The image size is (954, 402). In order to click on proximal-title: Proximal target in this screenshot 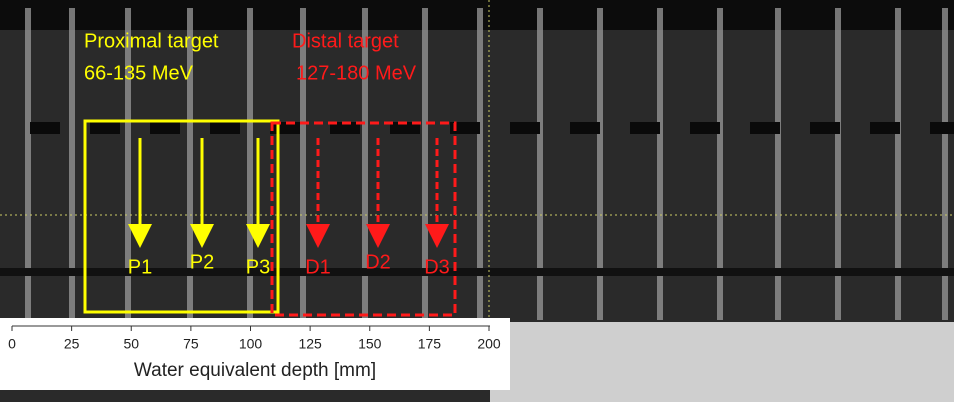, I will do `click(151, 41)`.